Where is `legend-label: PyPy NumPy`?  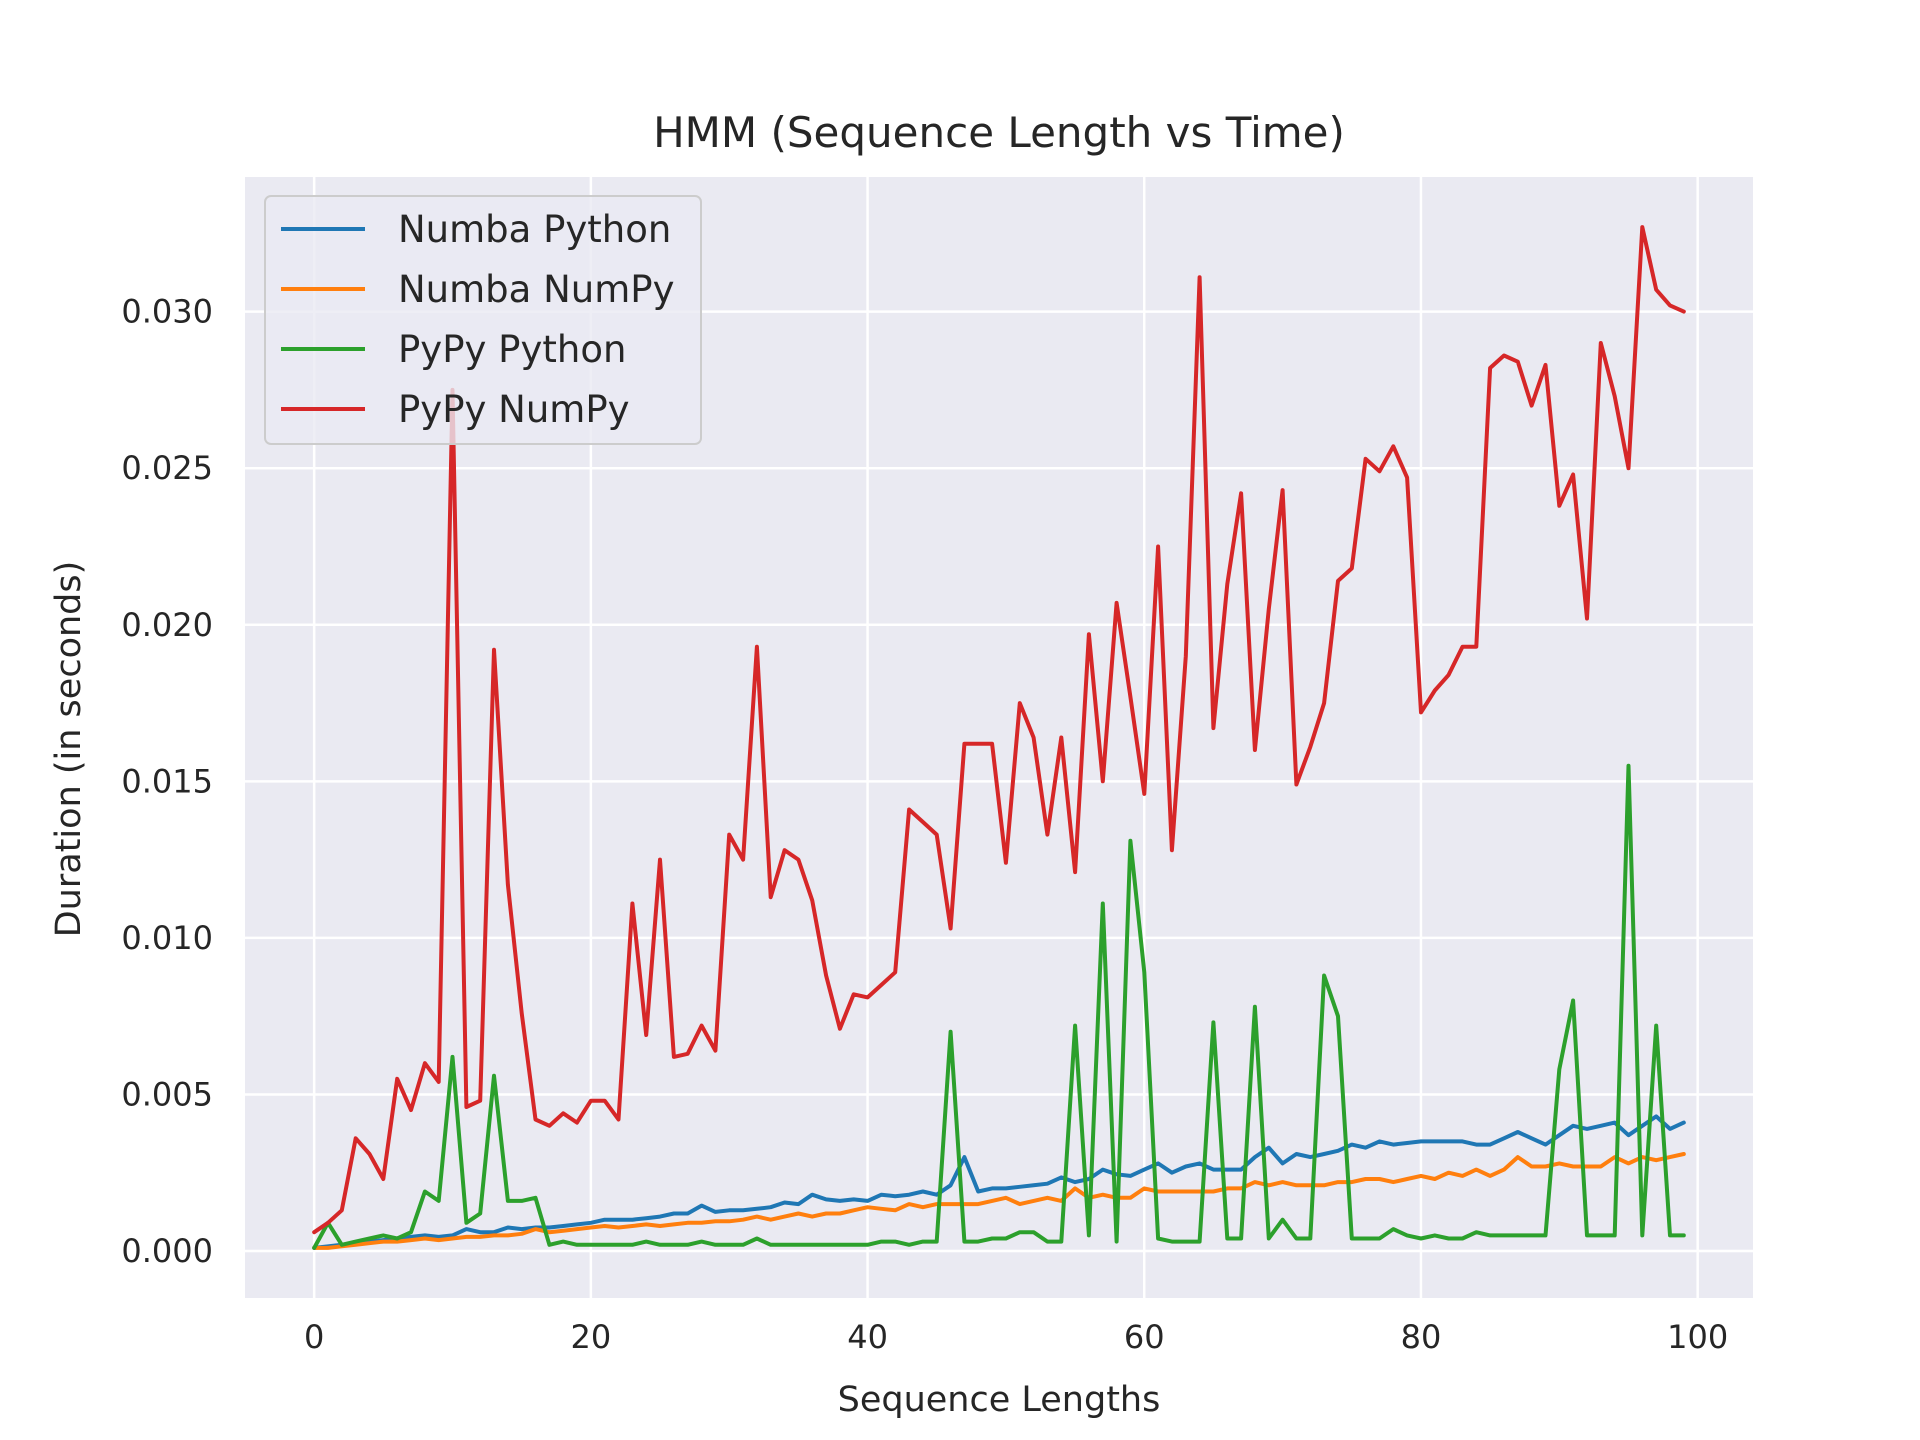 legend-label: PyPy NumPy is located at coordinates (514, 409).